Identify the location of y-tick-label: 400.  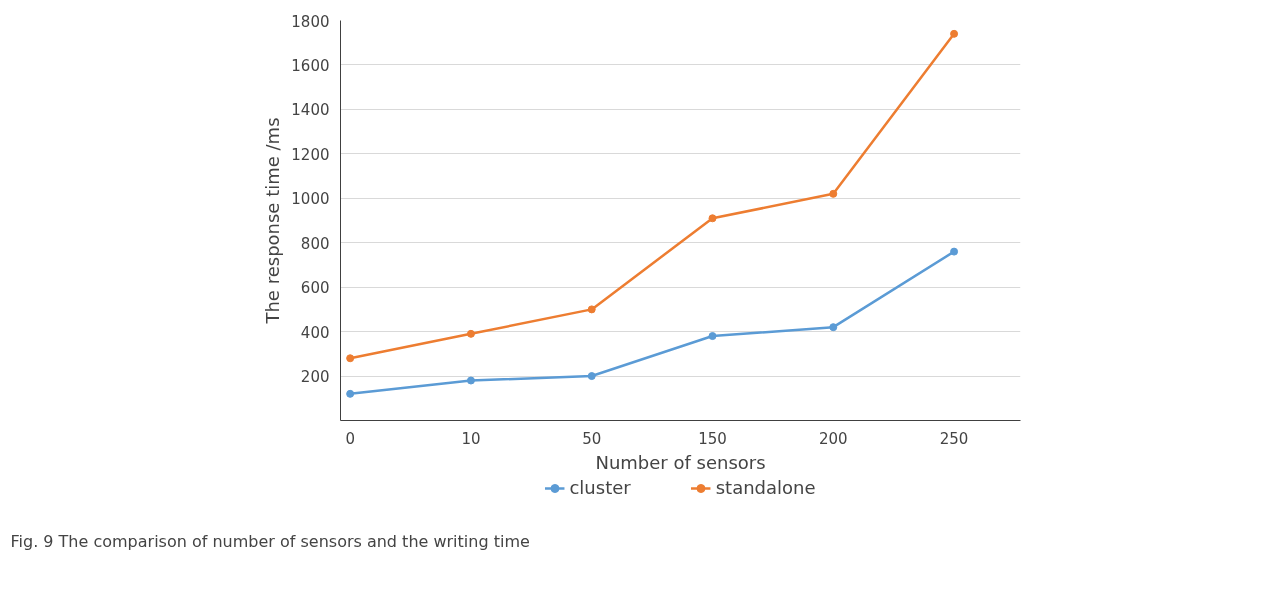
(315, 332).